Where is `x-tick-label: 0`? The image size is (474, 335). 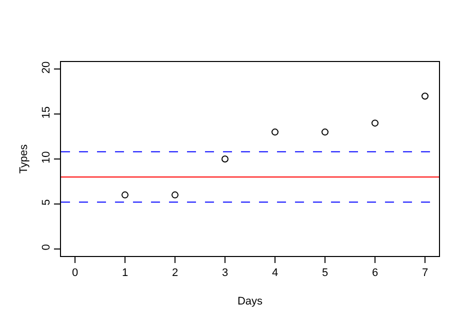 x-tick-label: 0 is located at coordinates (75, 273).